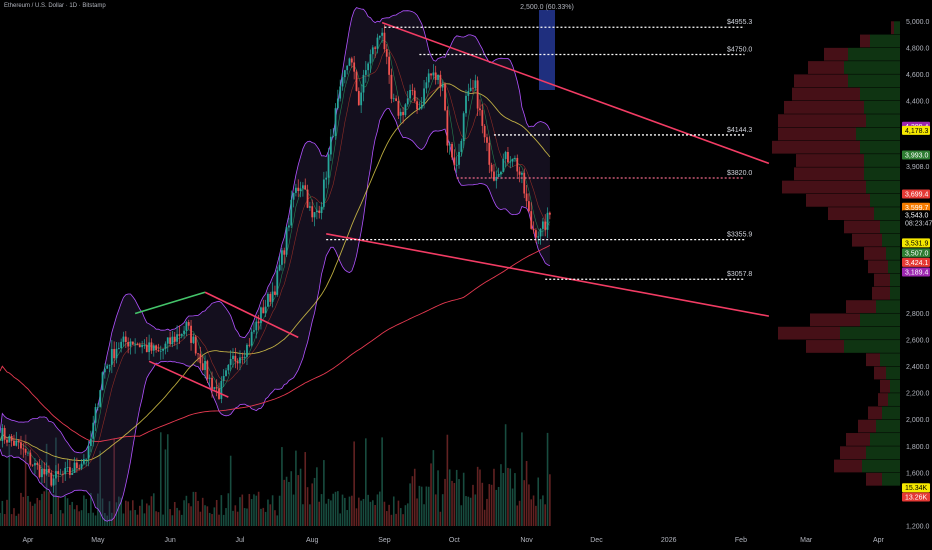  Describe the element at coordinates (916, 215) in the screenshot. I see `price-tag-label: 3,543.0` at that location.